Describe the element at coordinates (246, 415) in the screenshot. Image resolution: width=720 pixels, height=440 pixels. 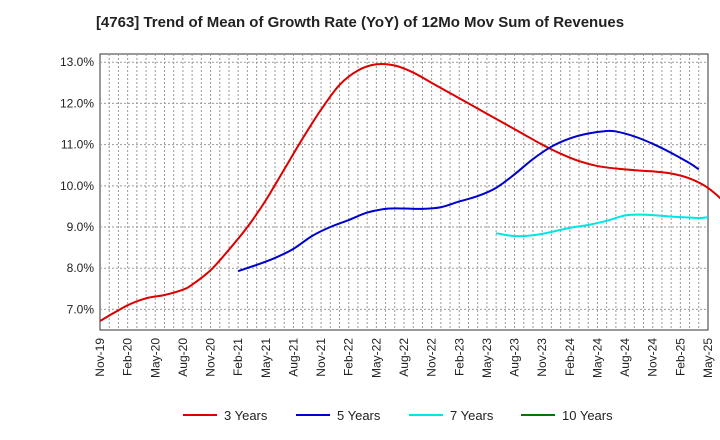
I see `legend-label-3-years: 3 Years` at that location.